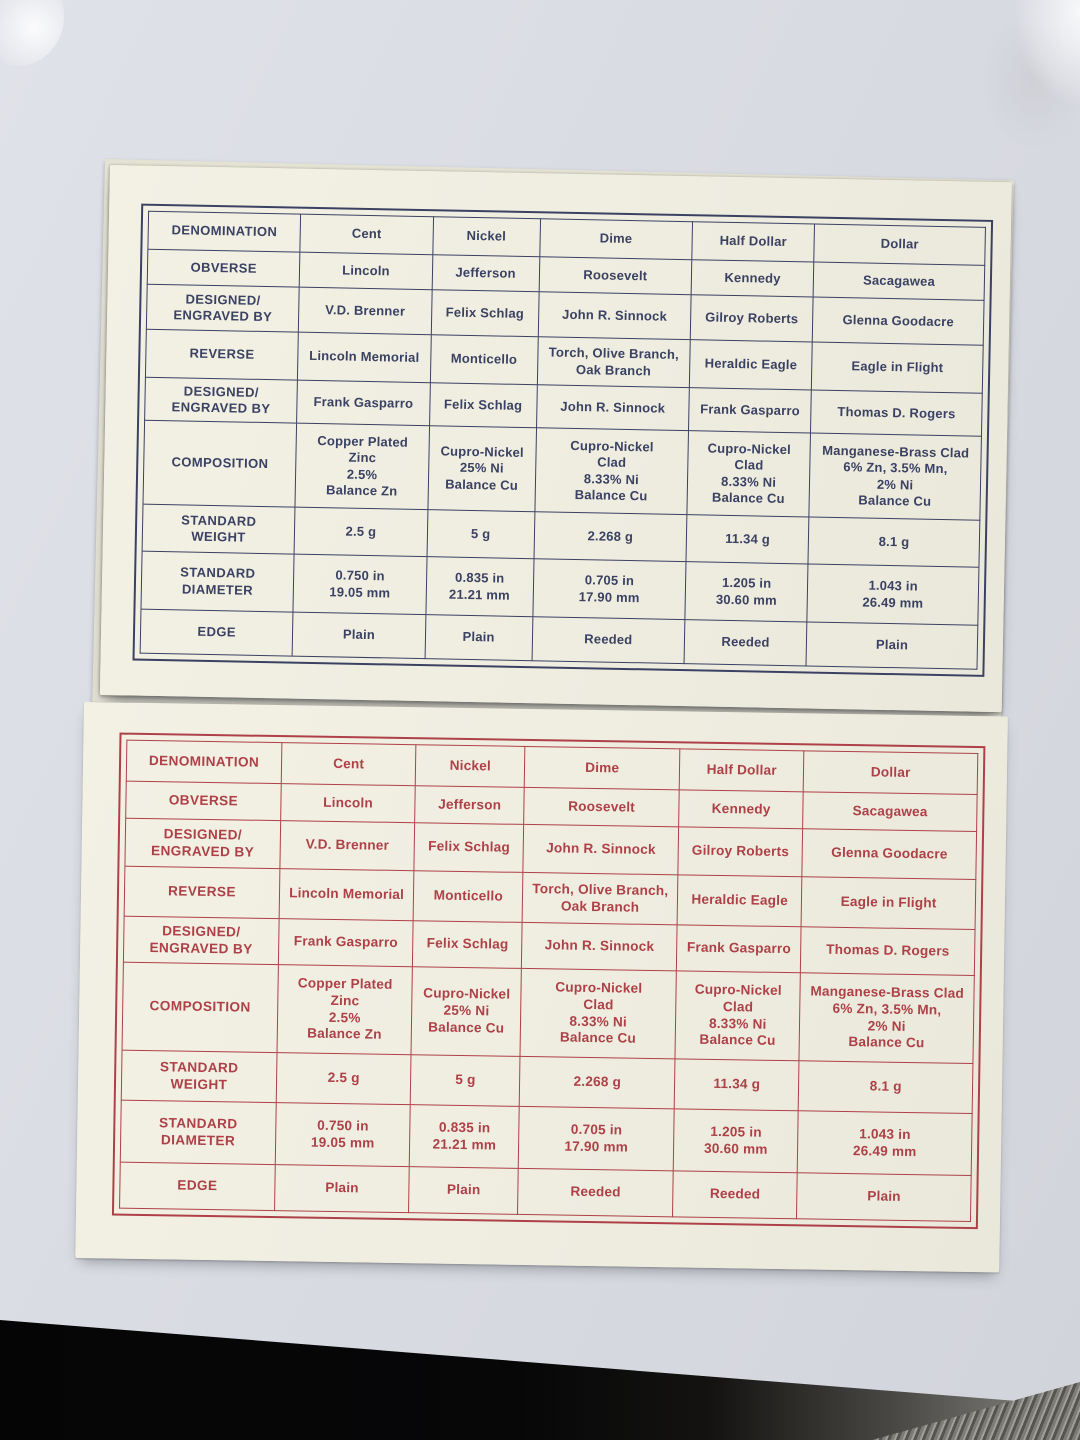 The image size is (1080, 1440). I want to click on cell: Kennedy, so click(741, 809).